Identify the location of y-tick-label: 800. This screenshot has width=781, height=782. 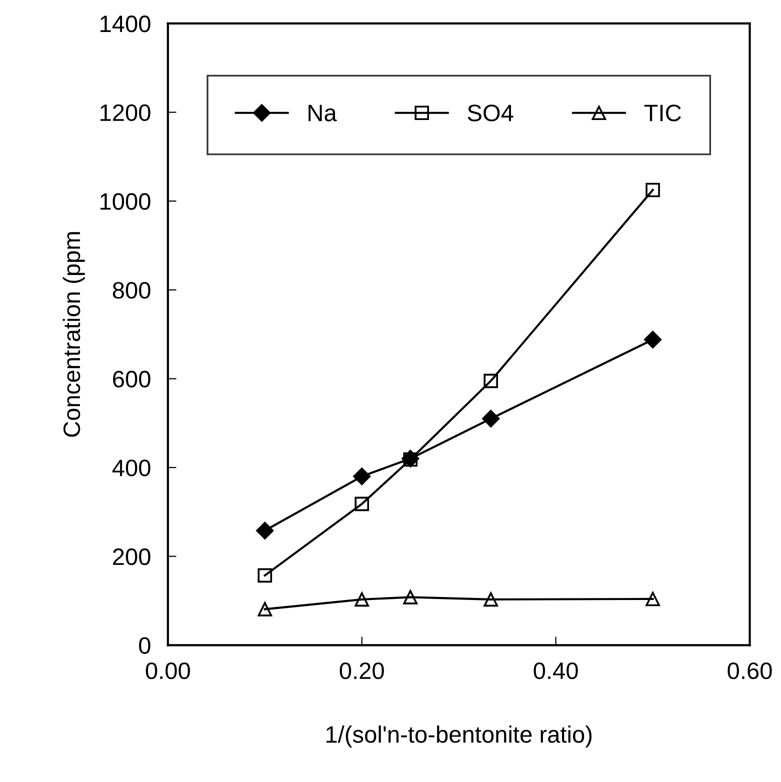
(131, 290).